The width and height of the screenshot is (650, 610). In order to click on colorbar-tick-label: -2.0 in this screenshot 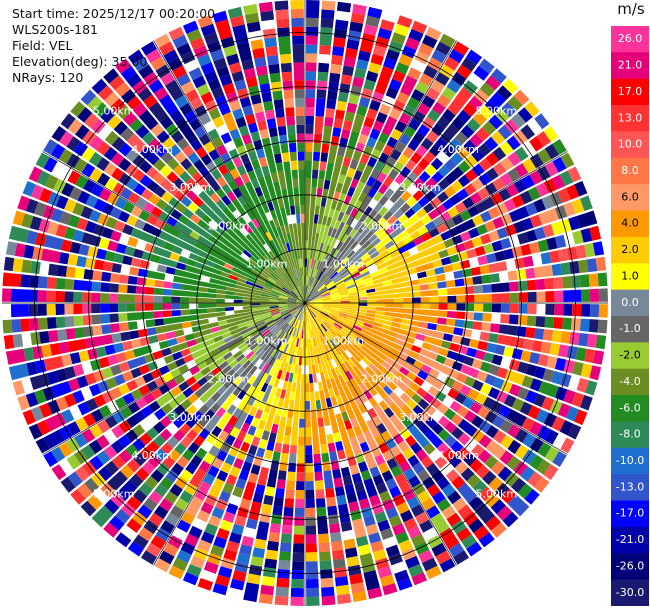, I will do `click(629, 355)`.